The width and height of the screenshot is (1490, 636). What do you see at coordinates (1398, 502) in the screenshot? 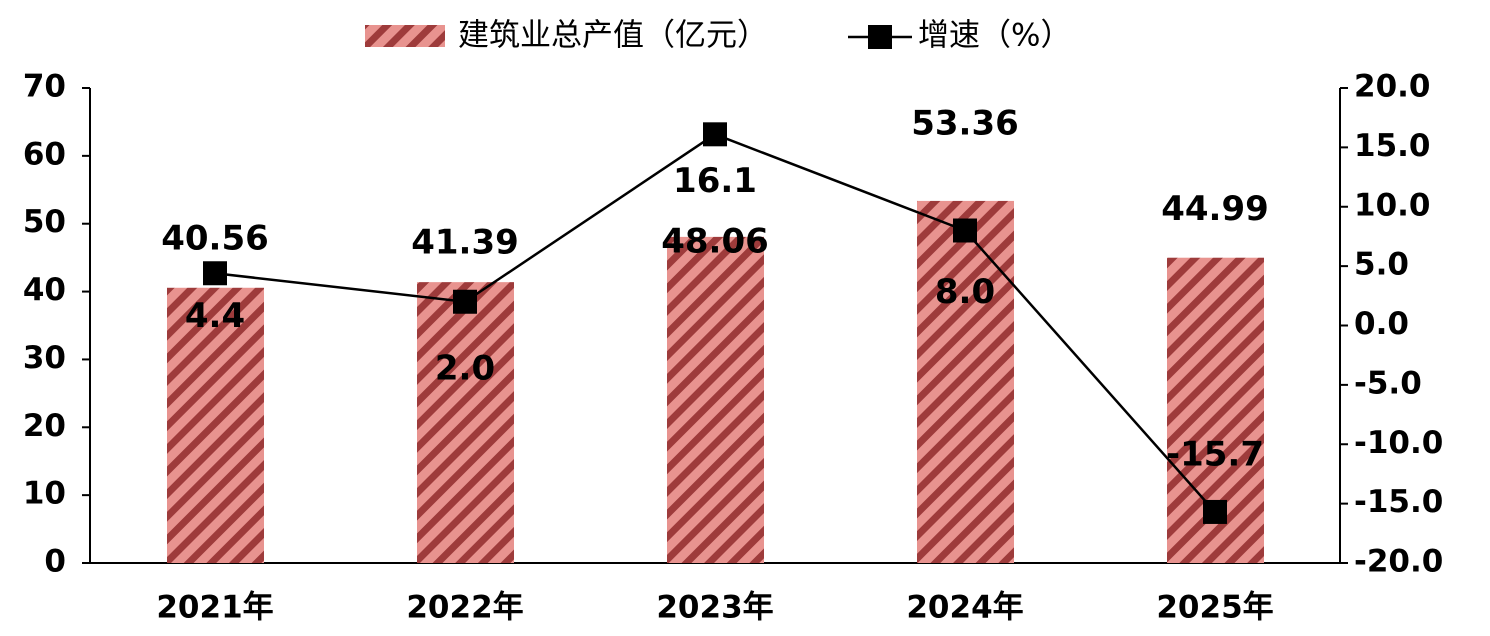
I see `y2-tick-label: -15.0` at bounding box center [1398, 502].